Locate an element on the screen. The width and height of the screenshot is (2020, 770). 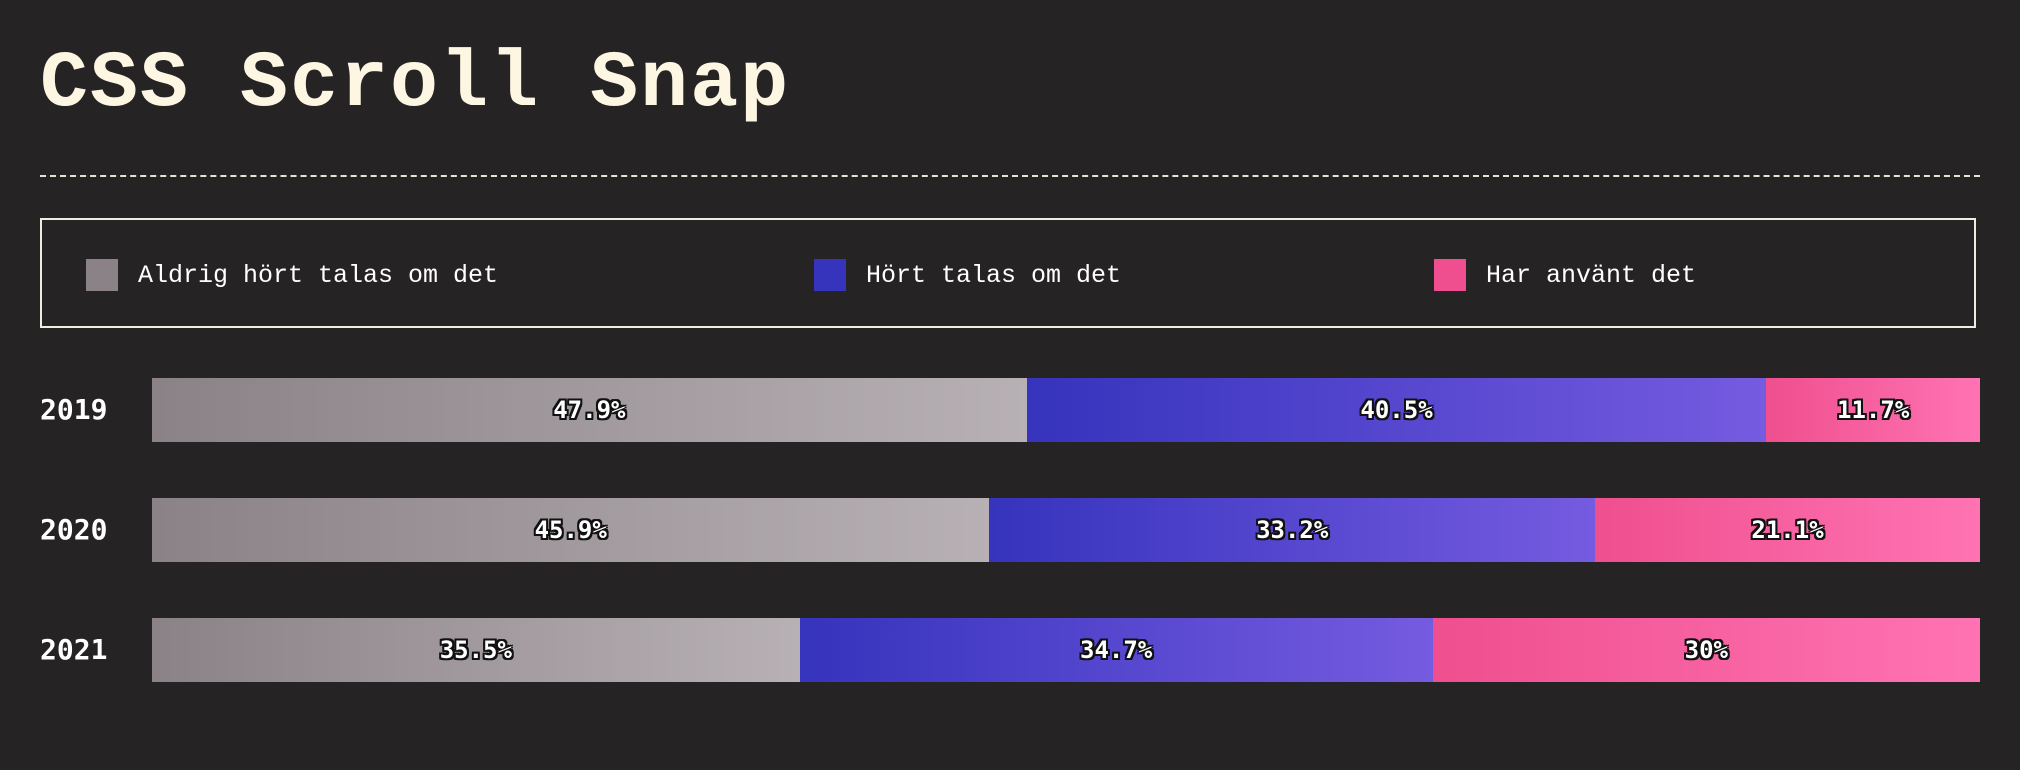
data-label-2021-never: 35.5% is located at coordinates (475, 650).